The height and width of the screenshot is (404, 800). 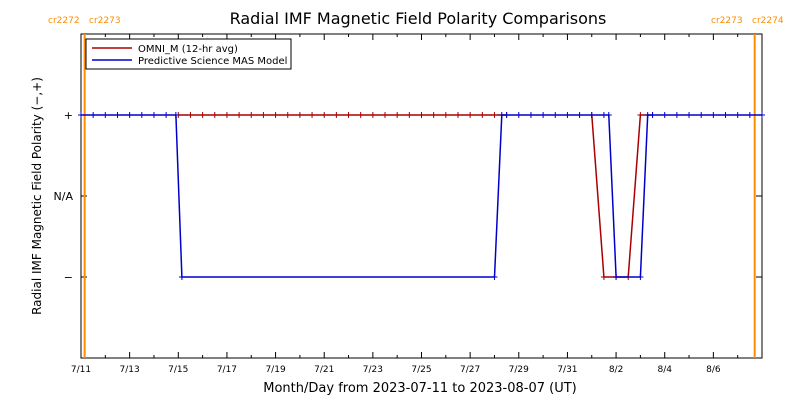 What do you see at coordinates (64, 196) in the screenshot?
I see `y-tick-label: N/A` at bounding box center [64, 196].